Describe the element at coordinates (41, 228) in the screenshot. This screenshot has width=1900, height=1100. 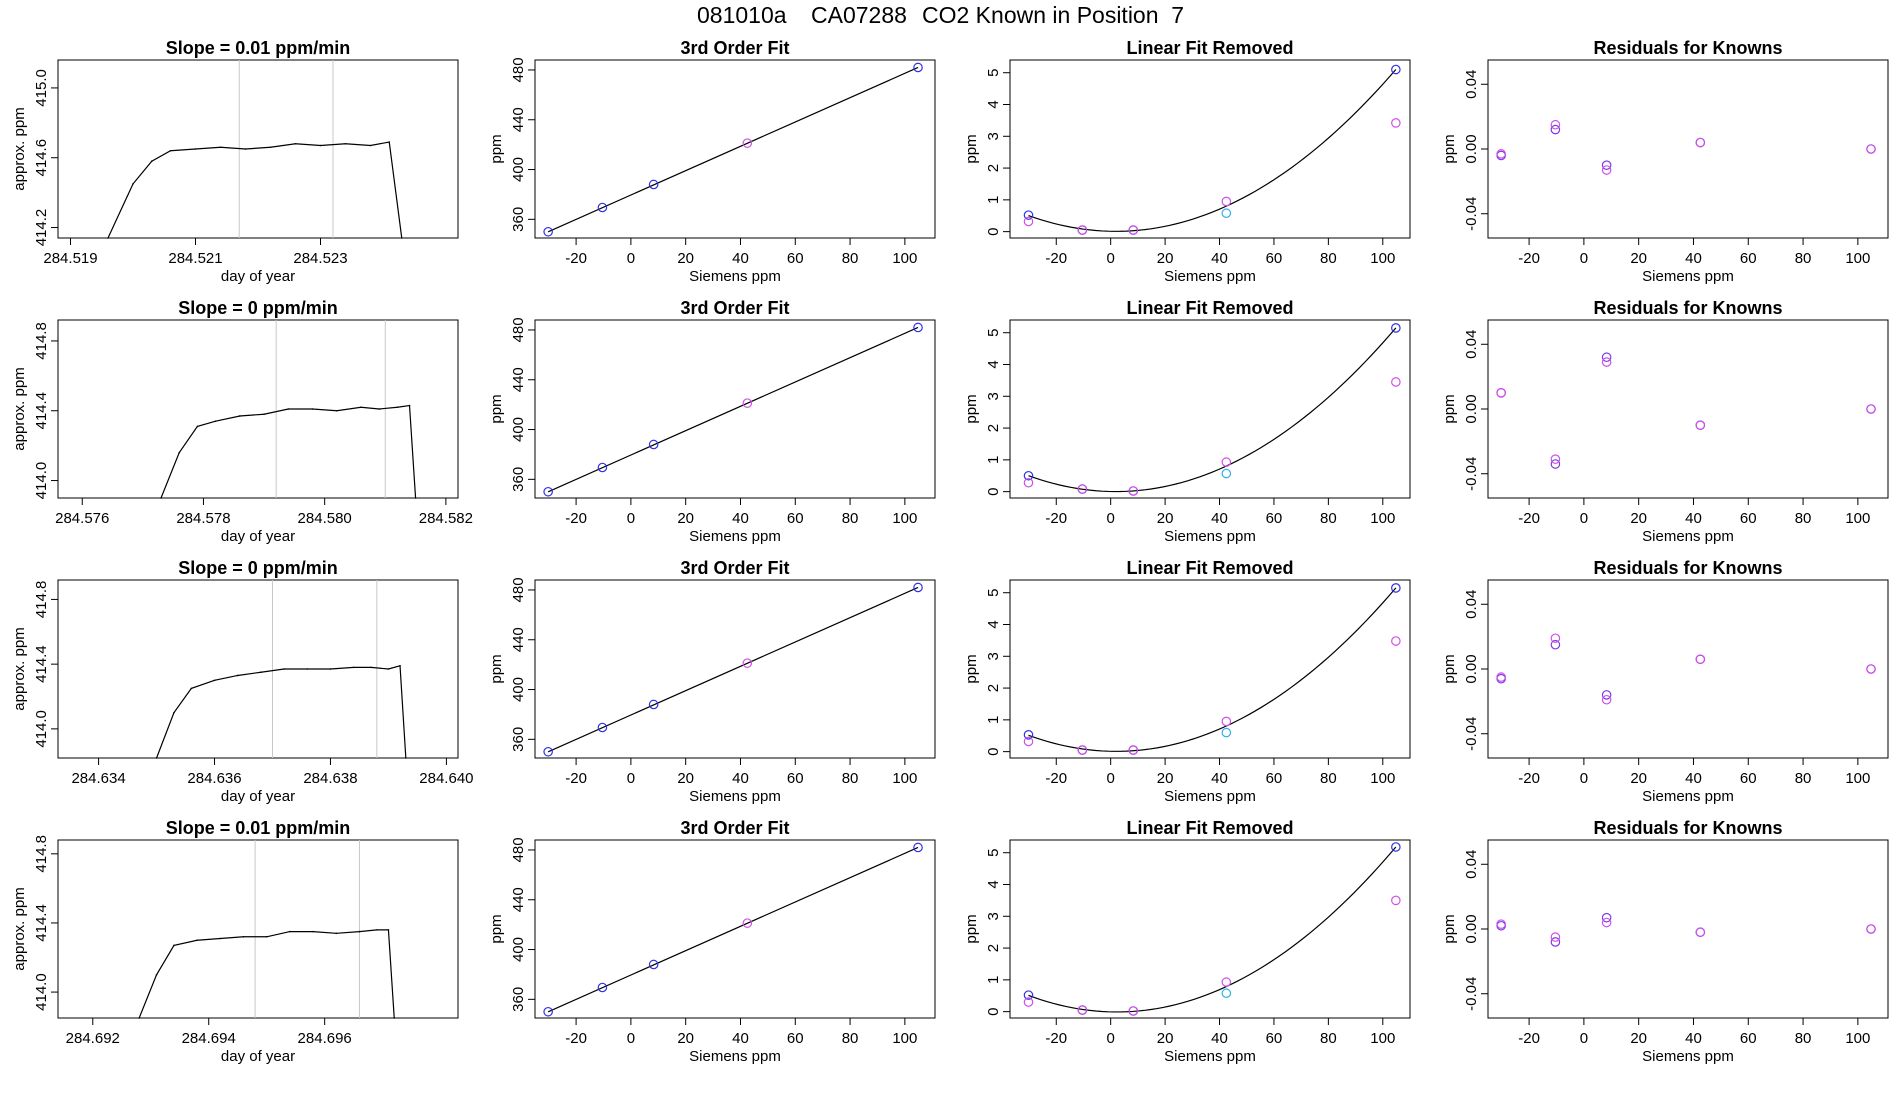
I see `y-tick-label: 414.2` at that location.